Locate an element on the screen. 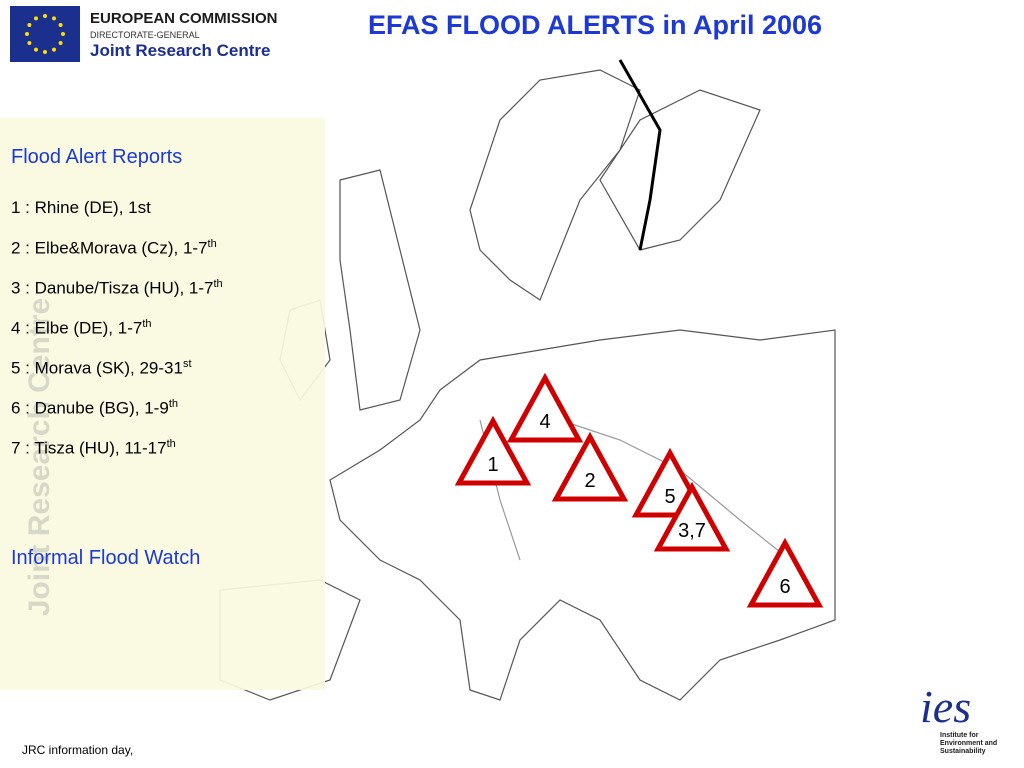 Image resolution: width=1024 pixels, height=768 pixels. report-text: 2 : Elbe&Morava (Cz), 1-7 is located at coordinates (109, 248).